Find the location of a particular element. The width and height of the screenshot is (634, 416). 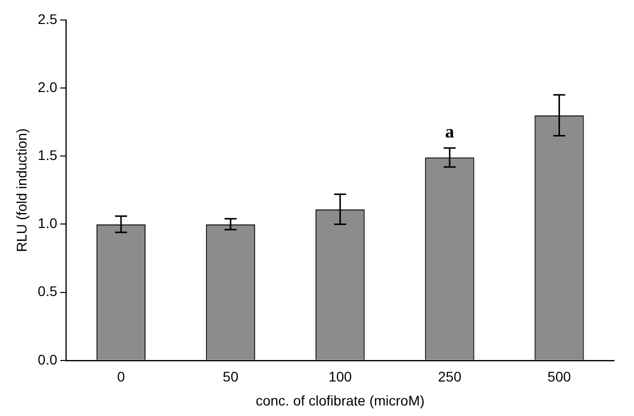

y-tick-label: 1.0 is located at coordinates (48, 223).